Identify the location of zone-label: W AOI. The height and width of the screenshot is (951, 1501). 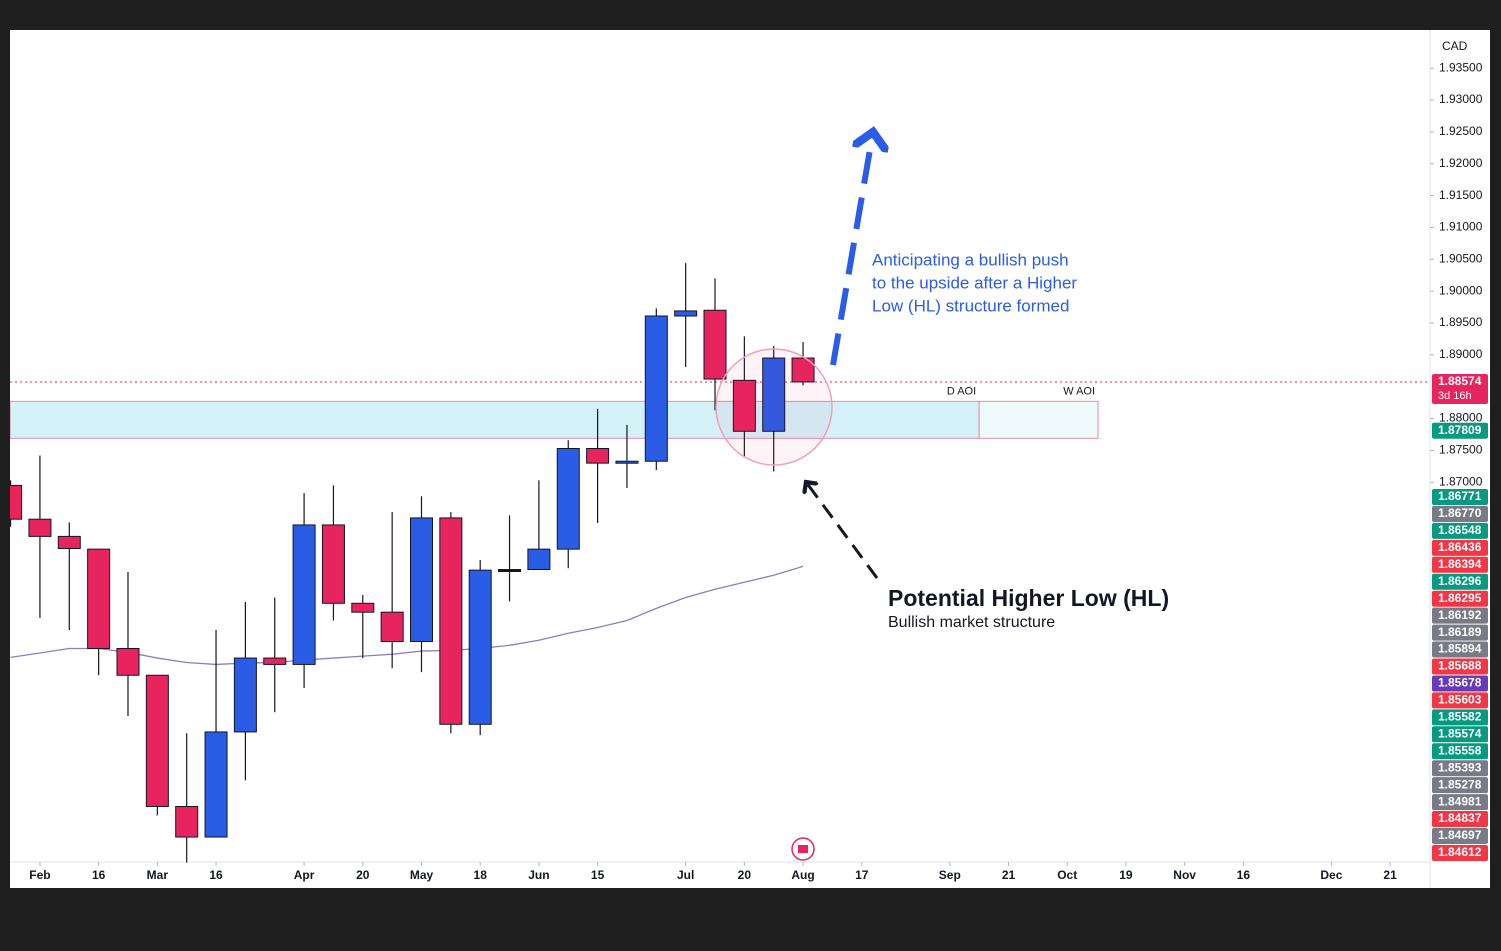
(1079, 391).